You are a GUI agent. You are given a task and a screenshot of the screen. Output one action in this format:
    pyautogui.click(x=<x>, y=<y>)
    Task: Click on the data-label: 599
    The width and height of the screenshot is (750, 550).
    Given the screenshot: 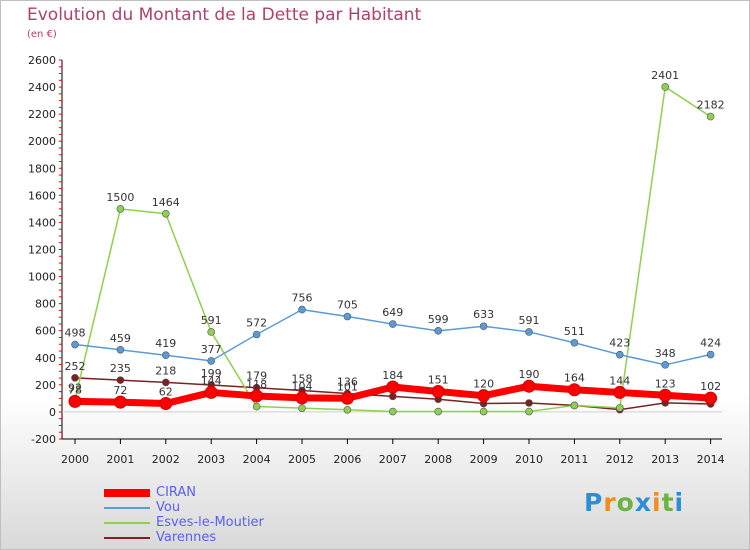 What is the action you would take?
    pyautogui.click(x=438, y=319)
    